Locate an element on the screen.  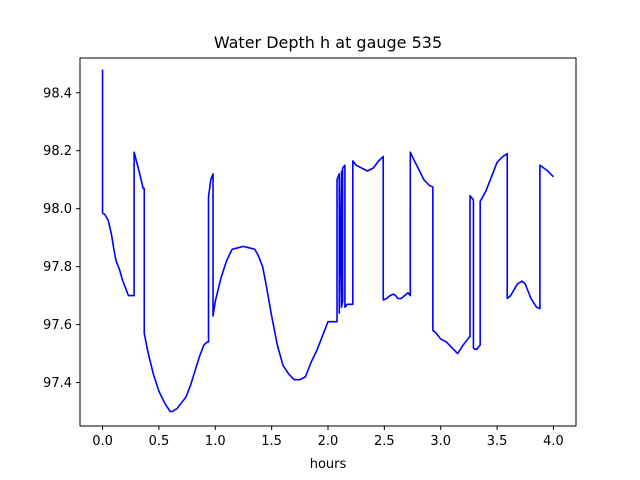
x-tick-label: 4.0 is located at coordinates (553, 441).